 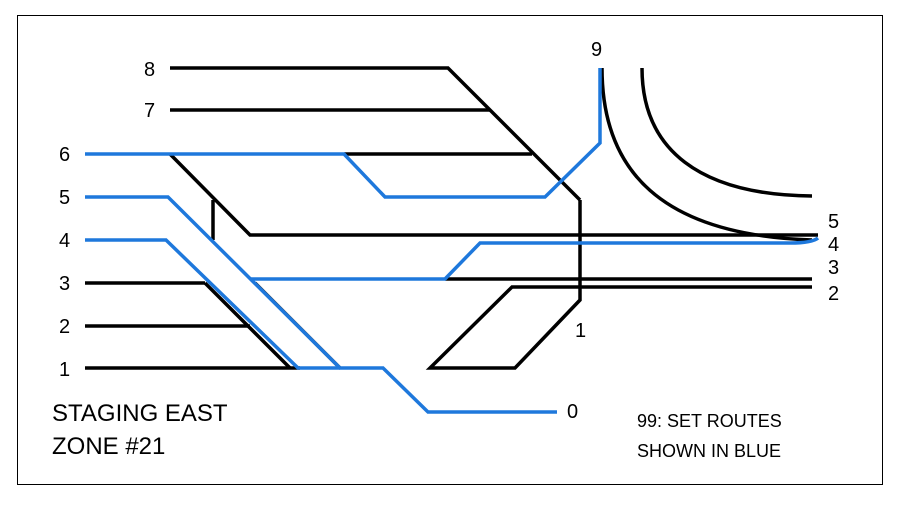 I want to click on track-label-1-turnout: 1, so click(x=580, y=331).